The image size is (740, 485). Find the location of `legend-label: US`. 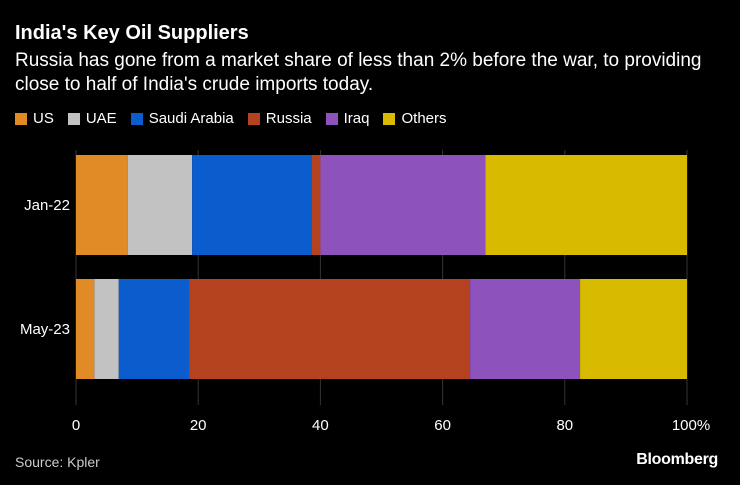

legend-label: US is located at coordinates (43, 118).